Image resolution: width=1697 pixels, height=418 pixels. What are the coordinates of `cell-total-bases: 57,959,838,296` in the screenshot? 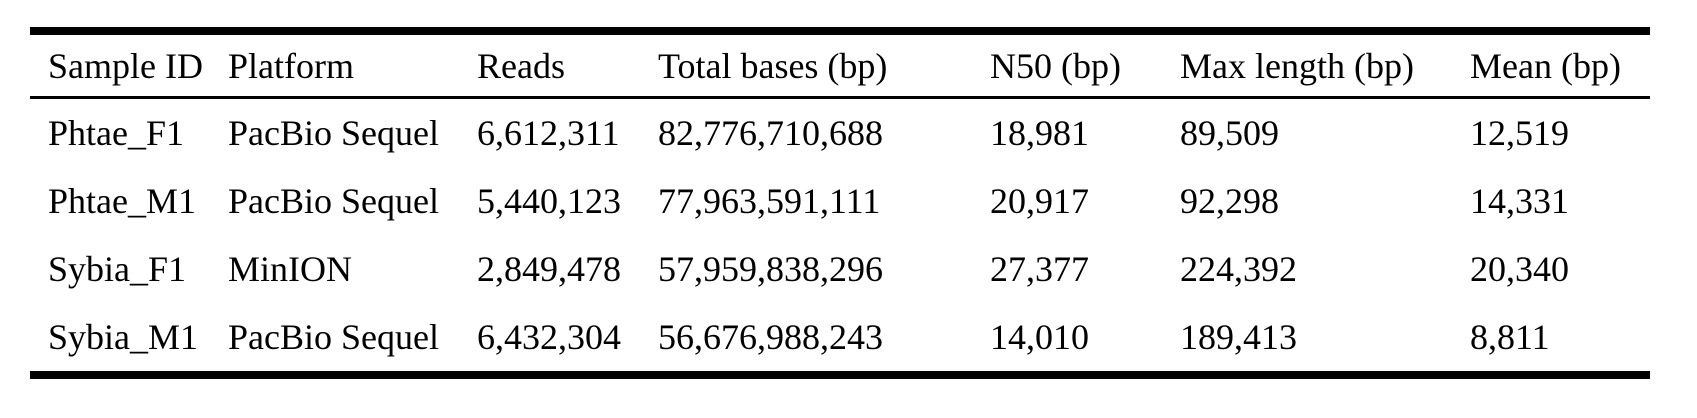 It's located at (770, 269).